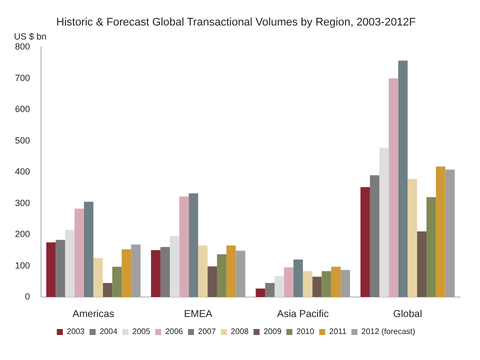 The image size is (480, 360). Describe the element at coordinates (303, 314) in the screenshot. I see `x-tick-label: Asia Pacific` at that location.